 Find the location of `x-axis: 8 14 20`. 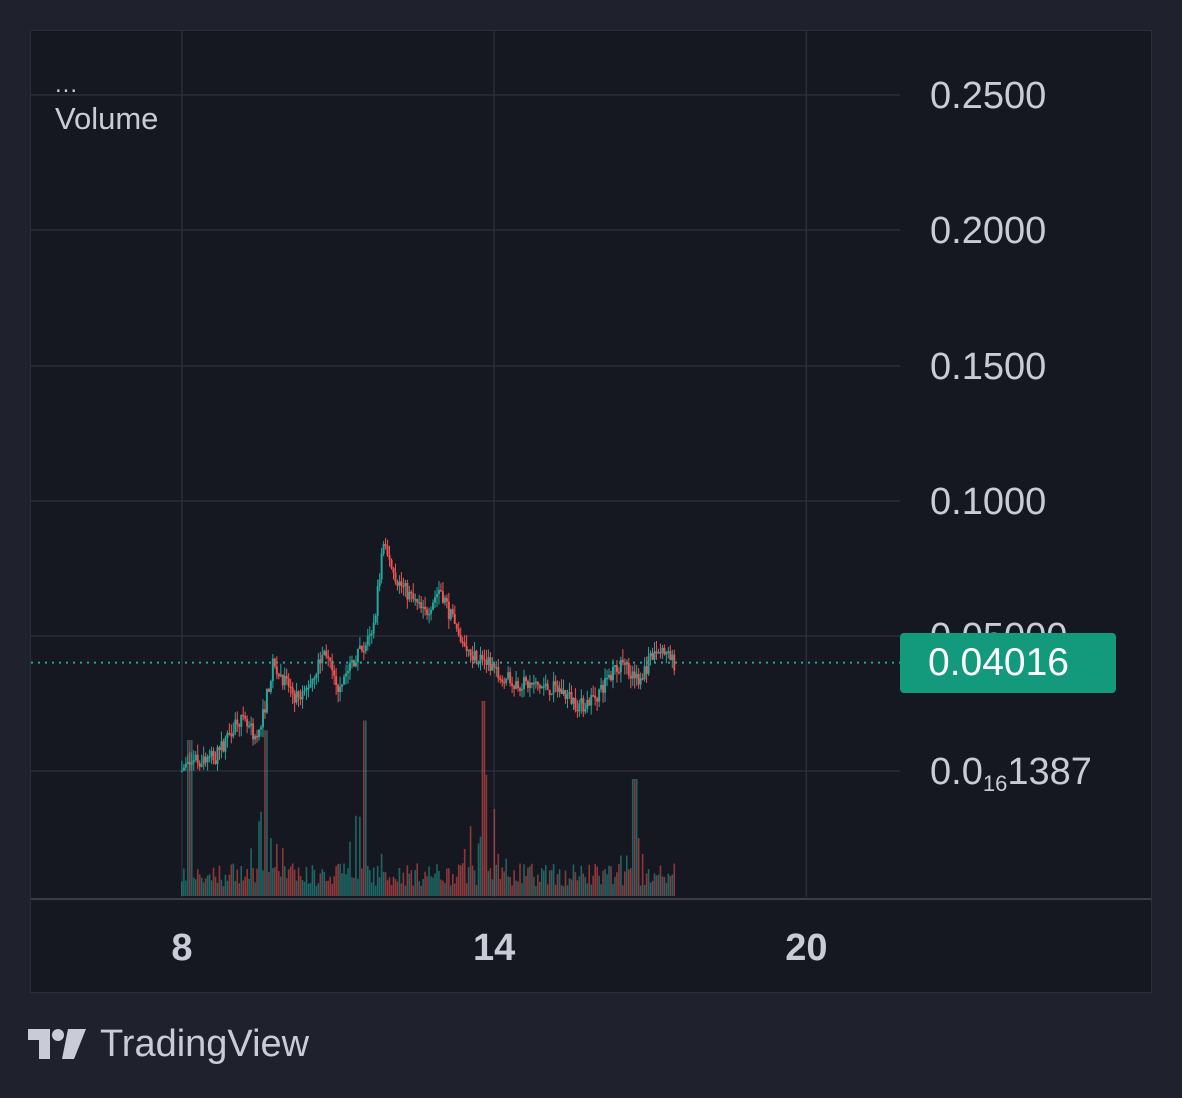

x-axis: 8 14 20 is located at coordinates (499, 948).